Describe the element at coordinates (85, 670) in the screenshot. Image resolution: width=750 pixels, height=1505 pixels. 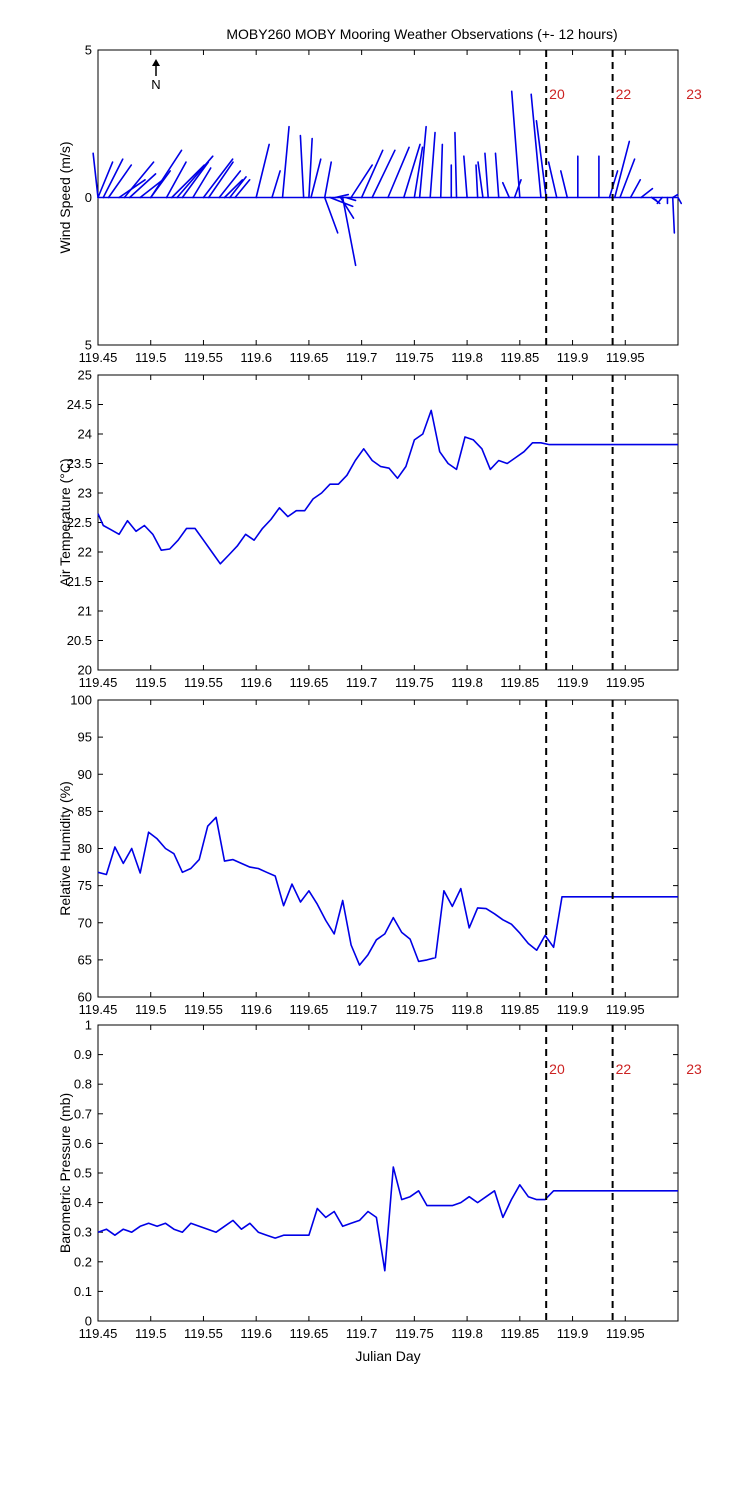
I see `y-tick-label: 20` at that location.